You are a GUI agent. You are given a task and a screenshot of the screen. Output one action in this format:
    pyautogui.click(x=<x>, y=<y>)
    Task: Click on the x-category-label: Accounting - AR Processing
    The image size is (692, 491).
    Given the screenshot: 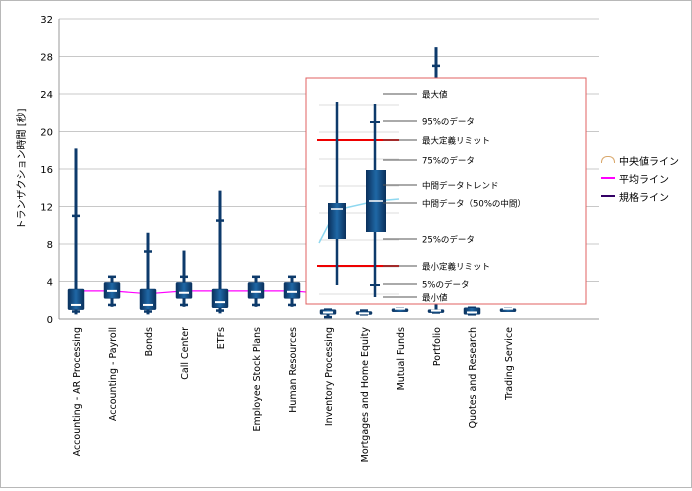 What is the action you would take?
    pyautogui.click(x=77, y=391)
    